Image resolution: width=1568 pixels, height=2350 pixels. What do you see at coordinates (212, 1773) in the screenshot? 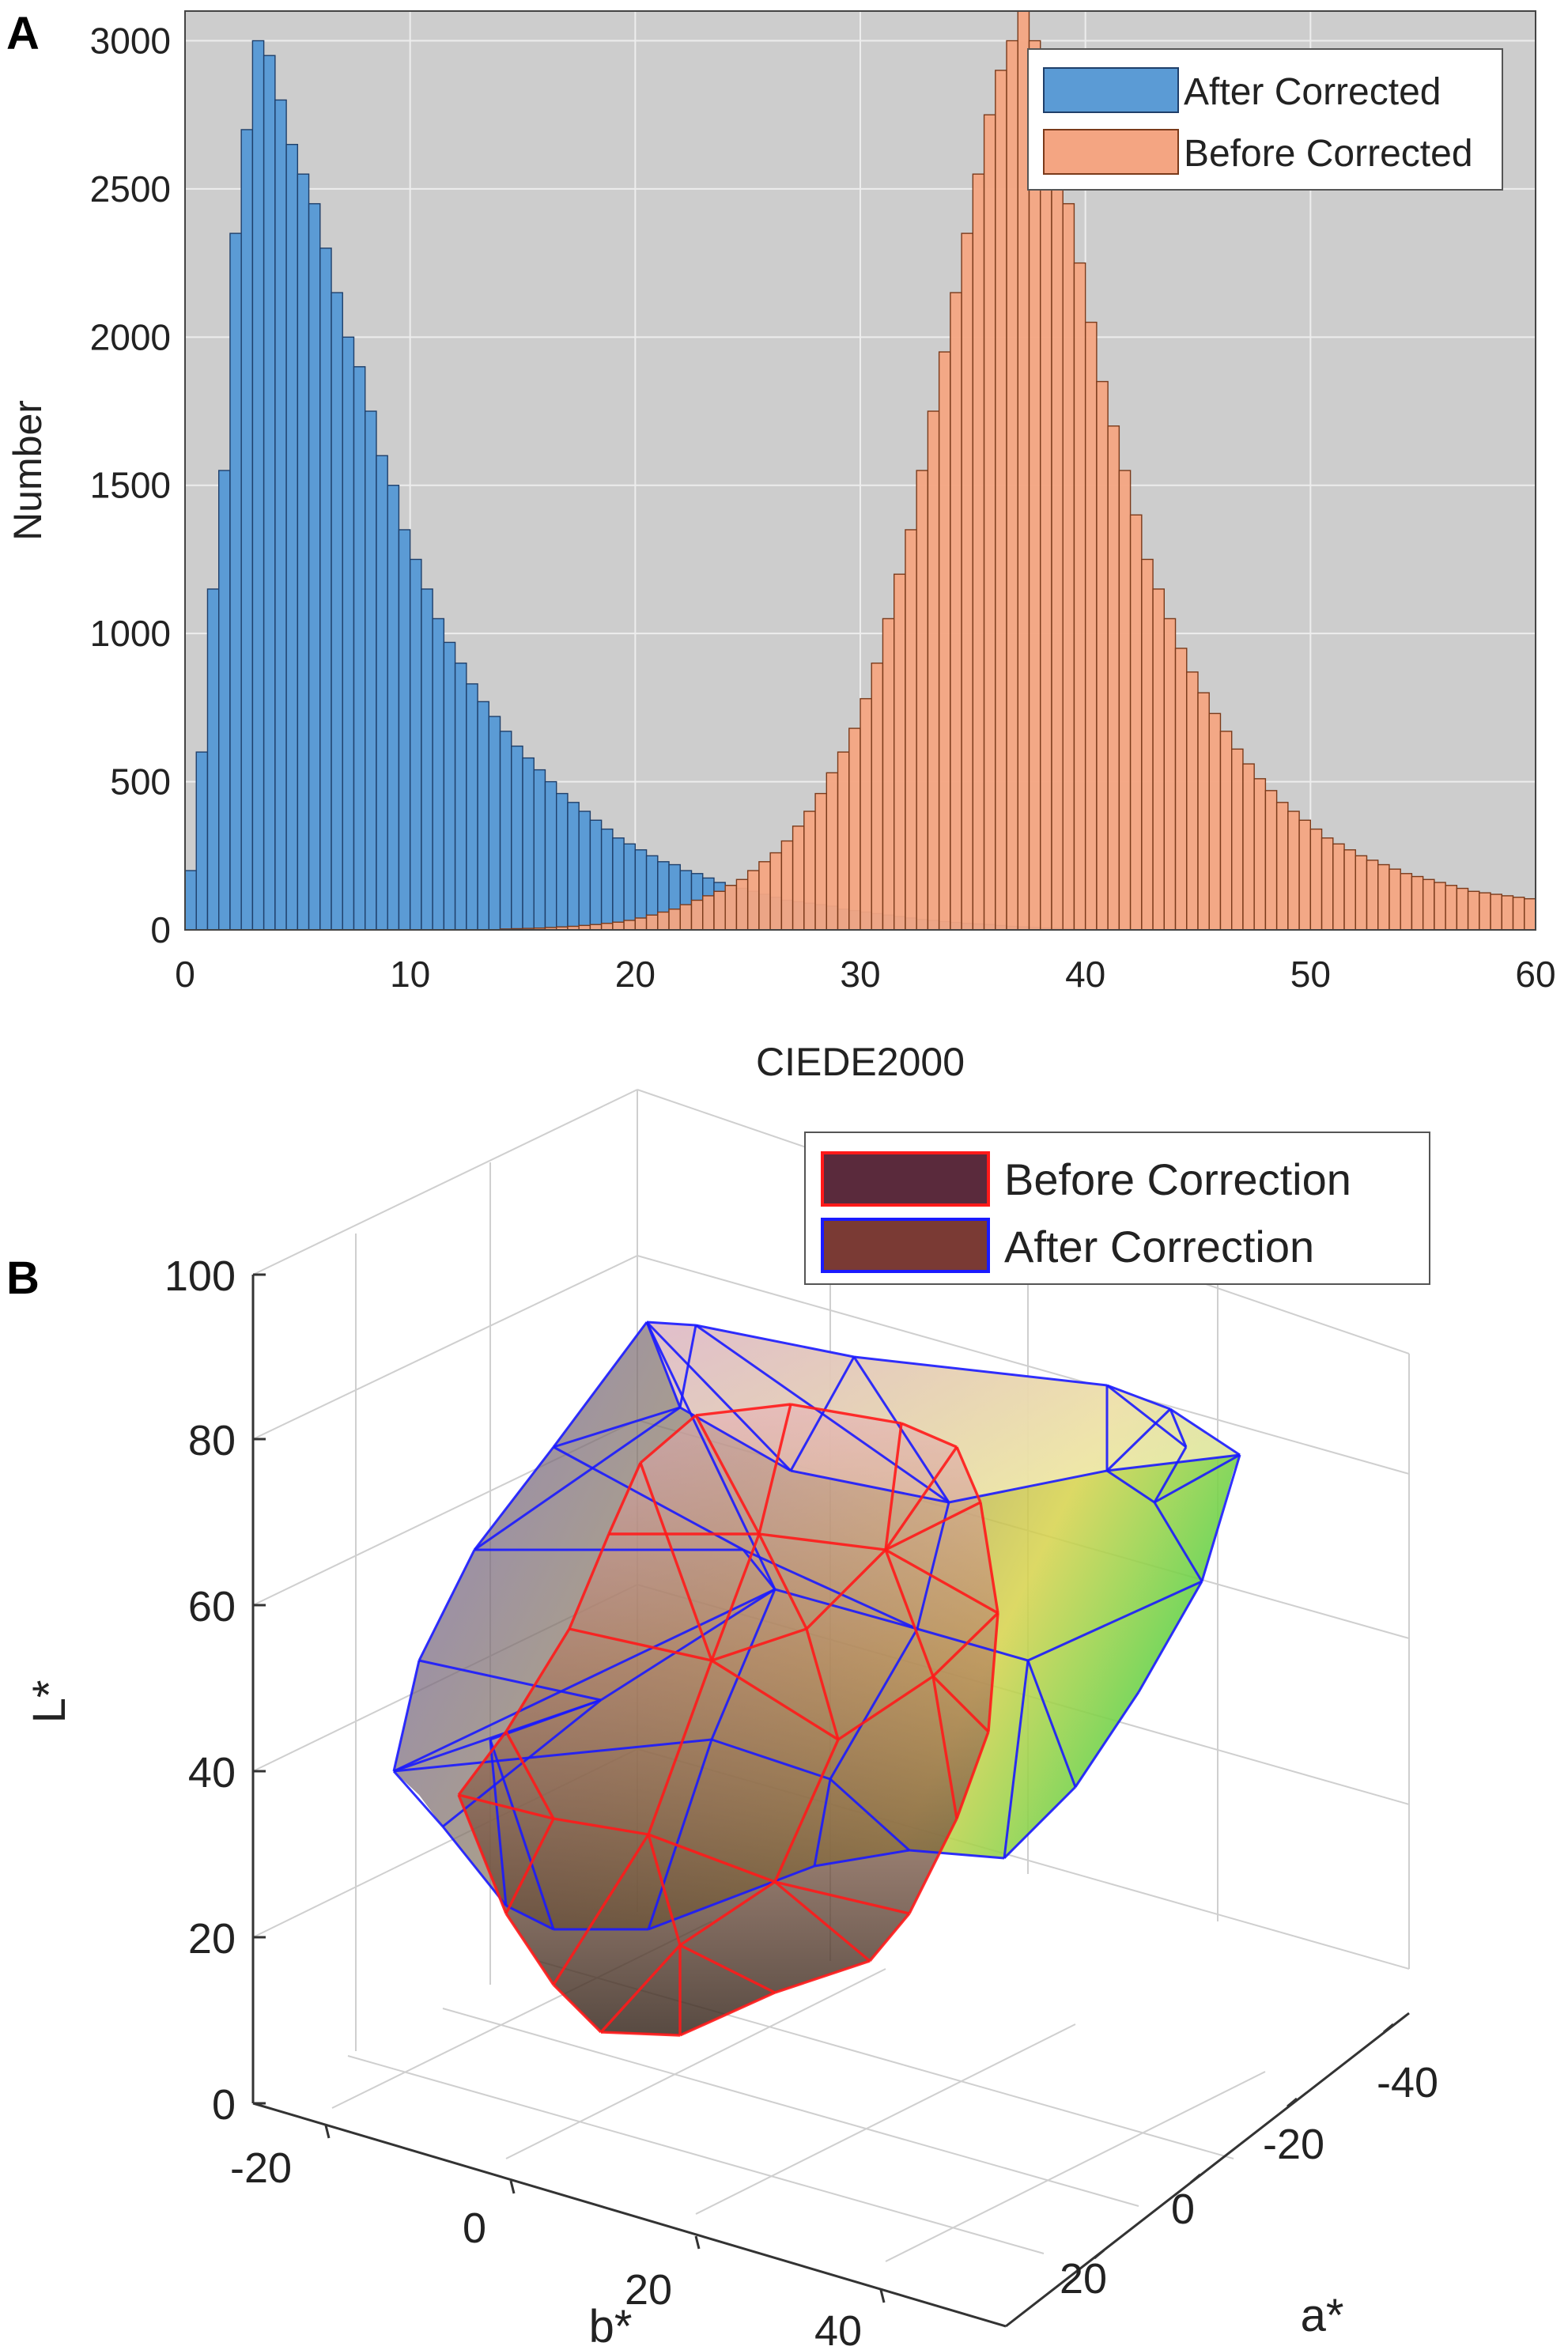
I see `l-tick-label: 40` at bounding box center [212, 1773].